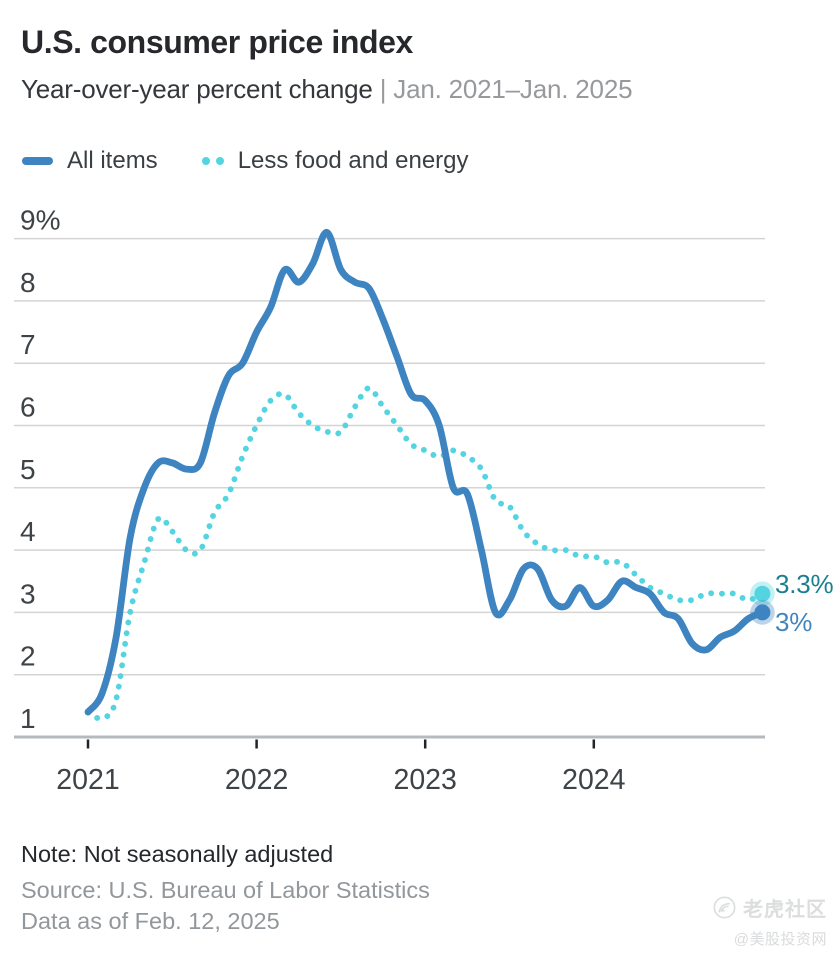 This screenshot has height=956, width=840. I want to click on legend-label-all-items: All items, so click(112, 160).